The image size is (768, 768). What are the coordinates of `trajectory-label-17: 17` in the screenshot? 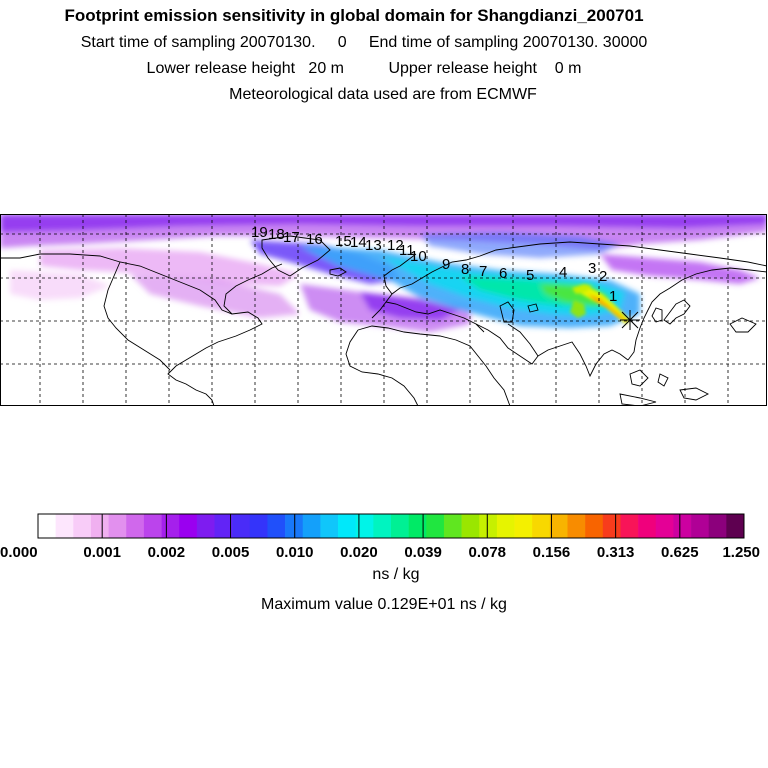 It's located at (291, 237).